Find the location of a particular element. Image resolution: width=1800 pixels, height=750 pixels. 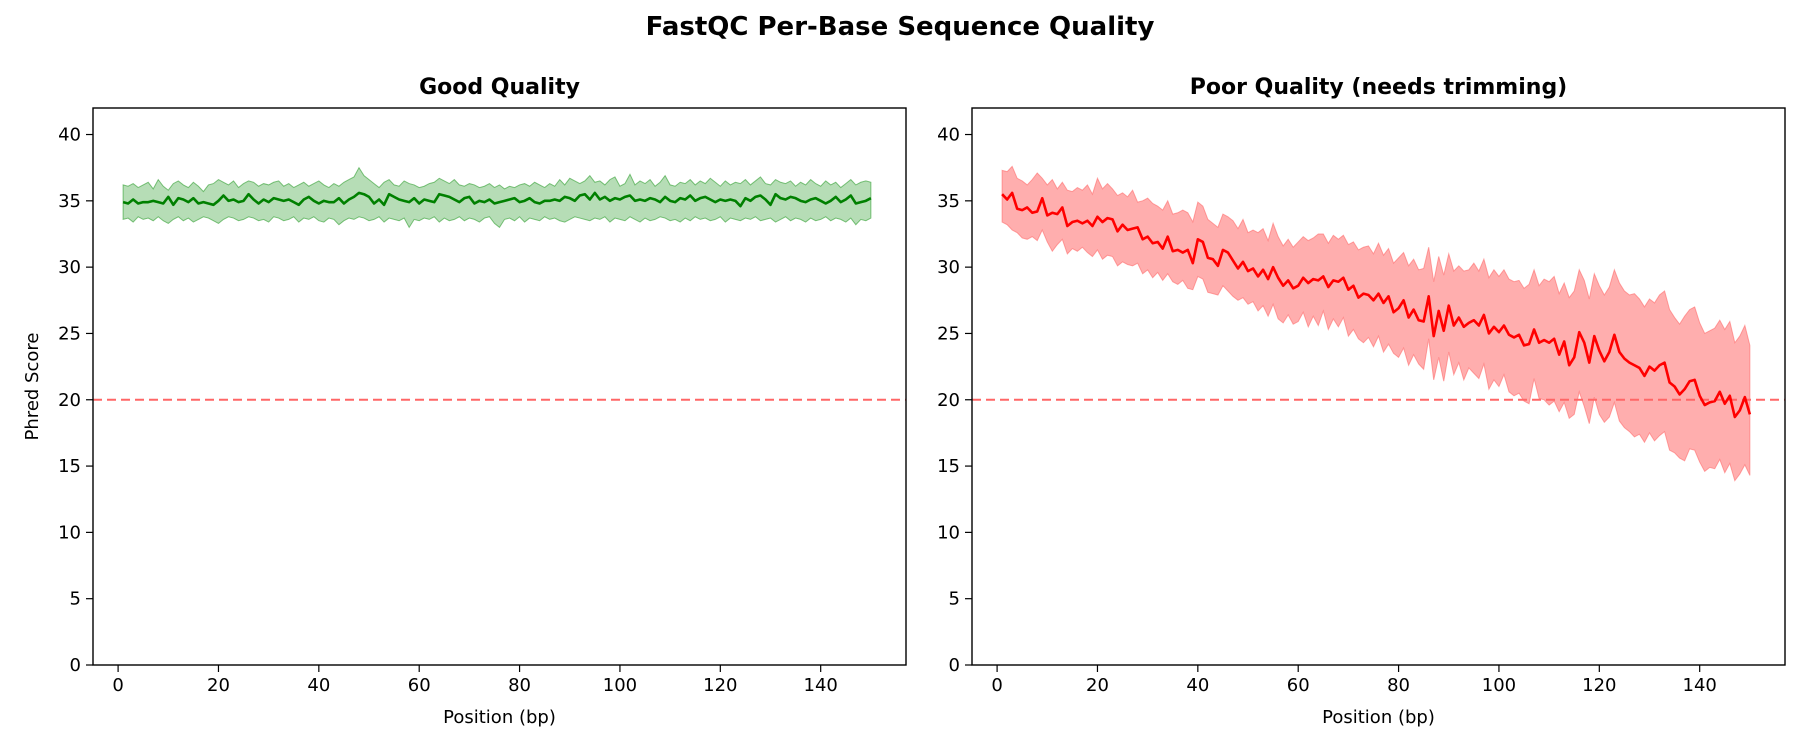

good-quality-band is located at coordinates (497, 197).